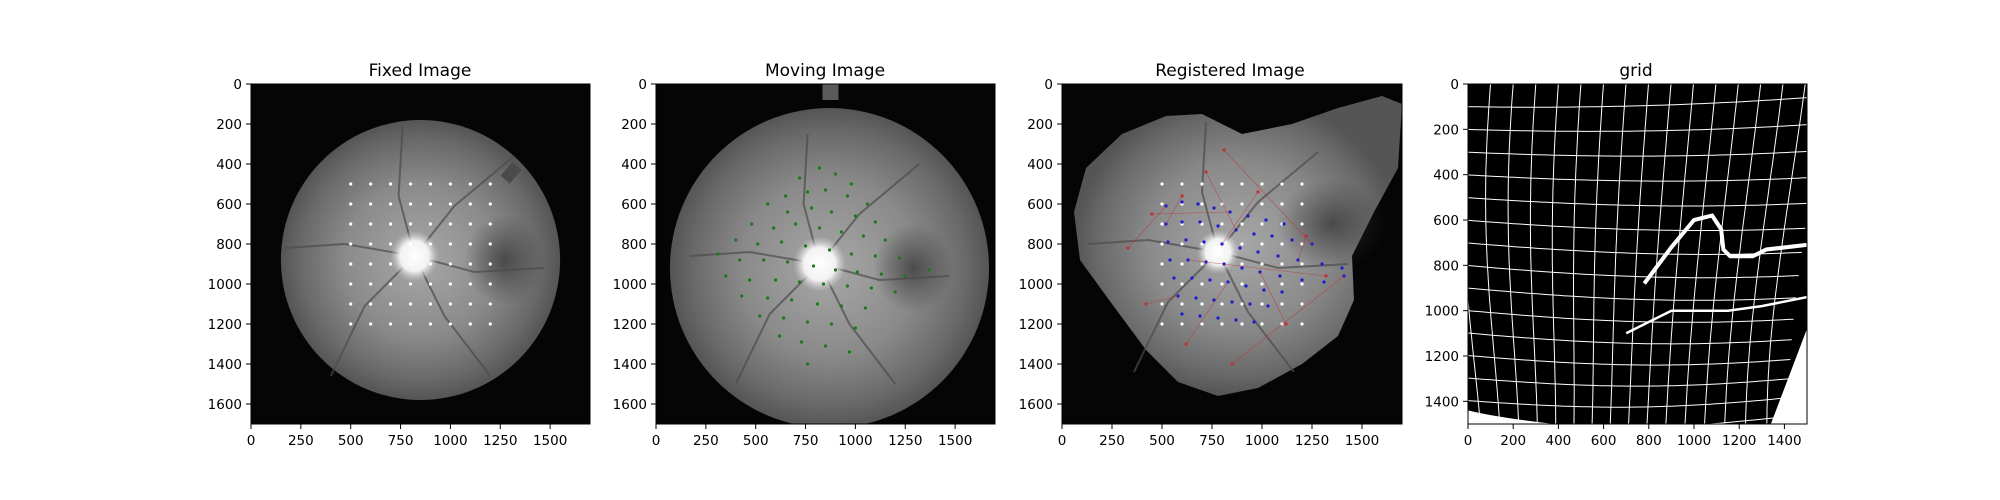 The height and width of the screenshot is (500, 2000). What do you see at coordinates (825, 254) in the screenshot?
I see `axes-frame` at bounding box center [825, 254].